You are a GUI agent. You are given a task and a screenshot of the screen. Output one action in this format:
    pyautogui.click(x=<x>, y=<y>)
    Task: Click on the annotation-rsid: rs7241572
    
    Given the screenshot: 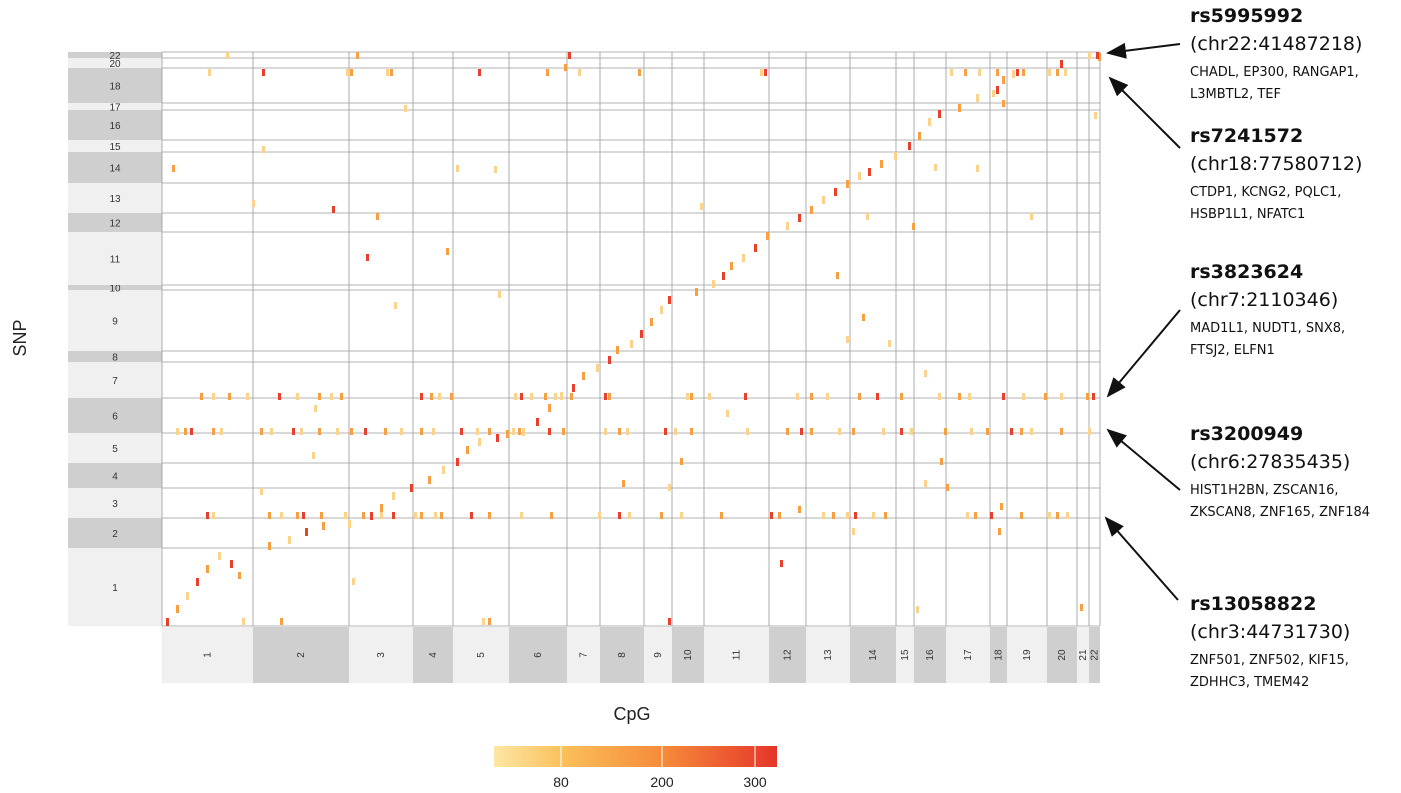 What is the action you would take?
    pyautogui.click(x=1246, y=136)
    